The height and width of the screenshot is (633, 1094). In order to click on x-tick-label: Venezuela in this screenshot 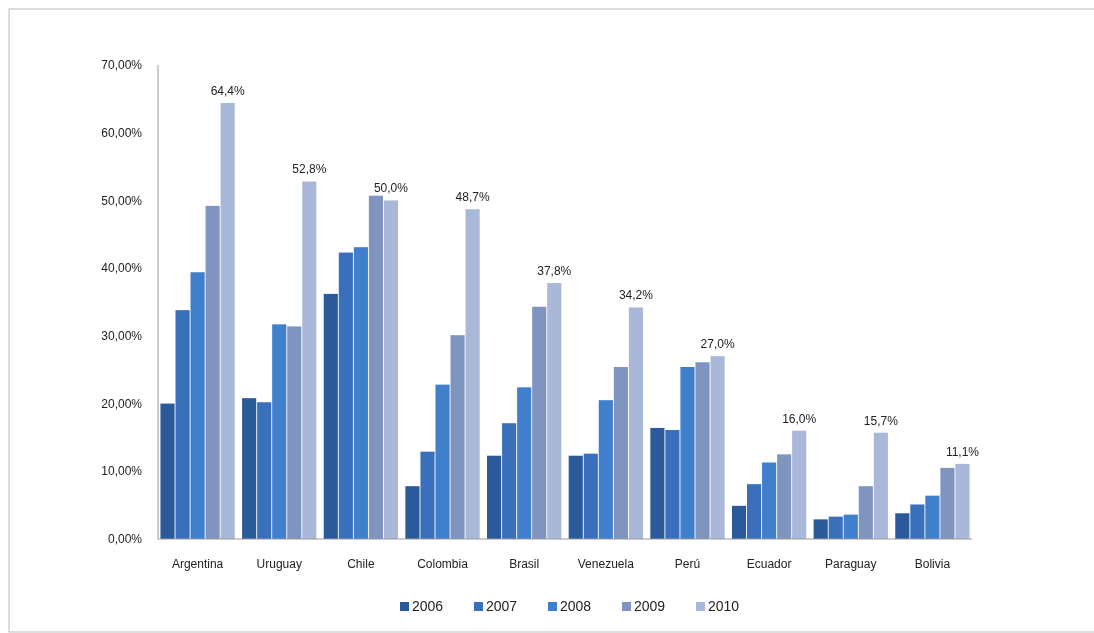, I will do `click(606, 564)`.